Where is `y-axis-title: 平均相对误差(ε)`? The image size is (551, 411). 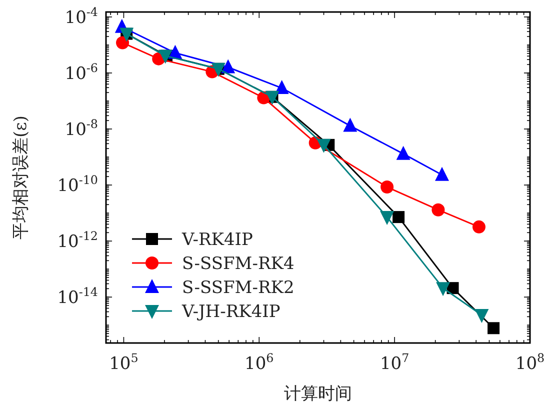
y-axis-title: 平均相对误差(ε) is located at coordinates (21, 177).